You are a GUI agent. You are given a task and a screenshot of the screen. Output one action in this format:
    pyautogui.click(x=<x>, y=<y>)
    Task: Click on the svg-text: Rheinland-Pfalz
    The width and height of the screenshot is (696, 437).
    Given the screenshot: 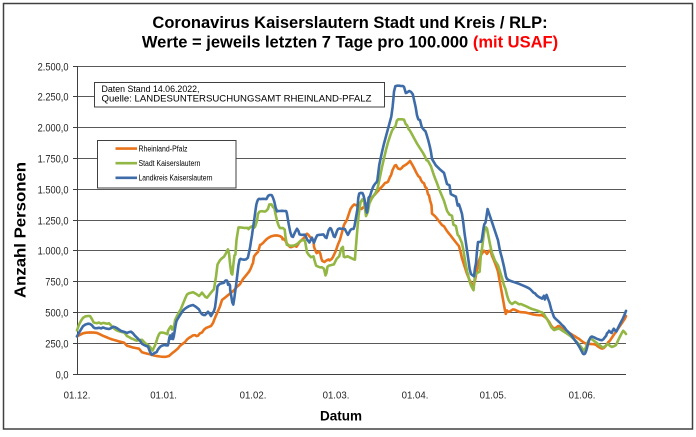 What is the action you would take?
    pyautogui.click(x=163, y=148)
    